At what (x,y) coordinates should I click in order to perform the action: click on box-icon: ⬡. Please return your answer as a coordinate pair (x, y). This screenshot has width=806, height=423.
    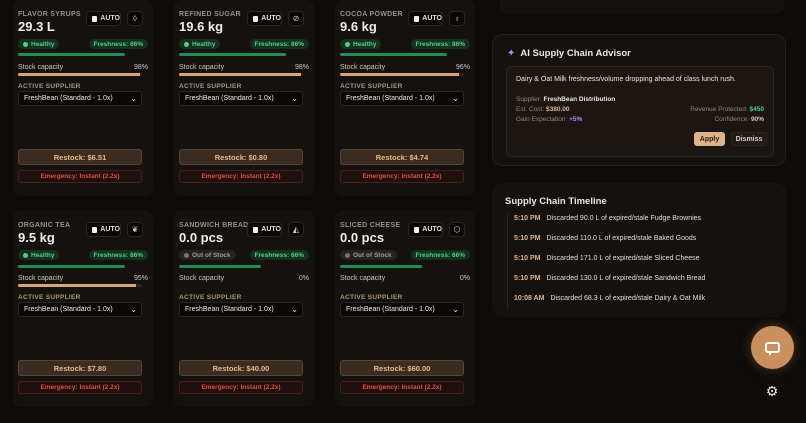
    Looking at the image, I should click on (457, 229).